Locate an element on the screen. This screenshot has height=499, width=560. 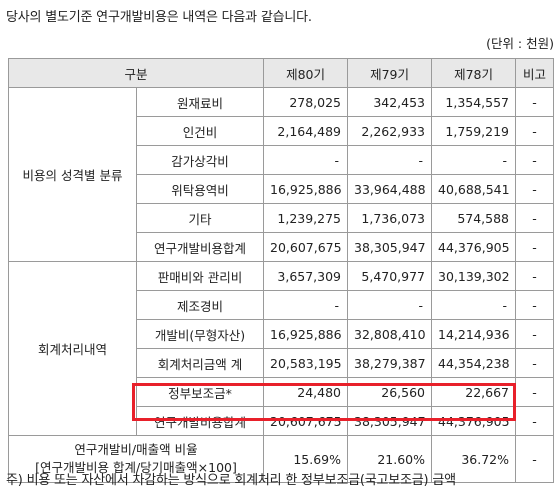
cell-p80: 3,657,309 is located at coordinates (306, 276).